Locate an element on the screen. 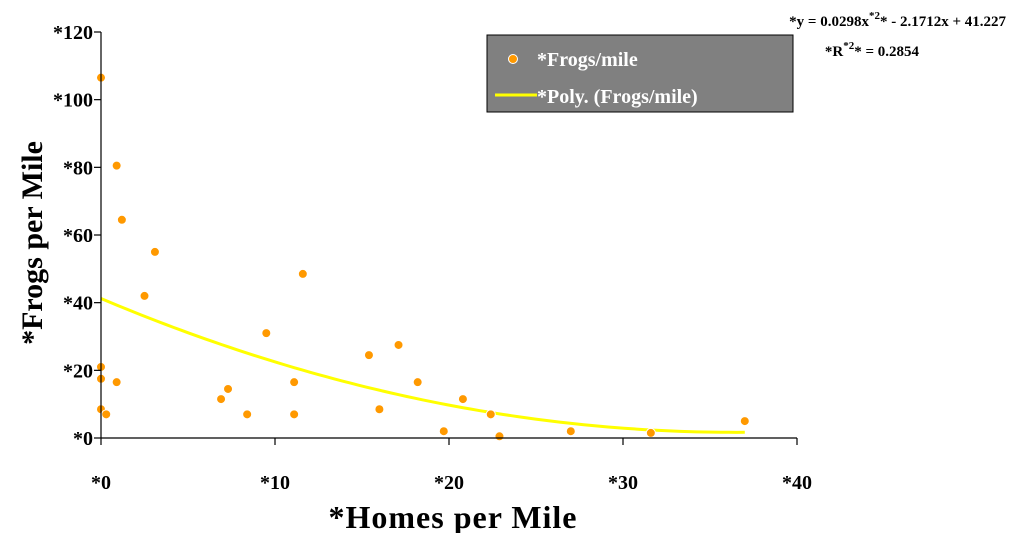  y-tick-label: *120 is located at coordinates (73, 33).